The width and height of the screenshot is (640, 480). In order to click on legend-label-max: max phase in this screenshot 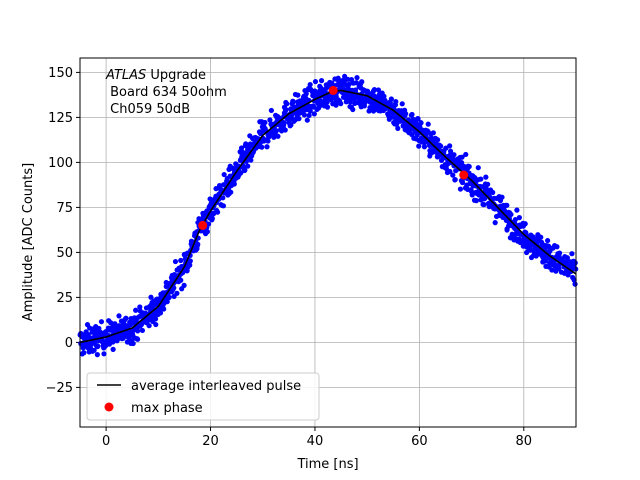, I will do `click(167, 408)`.